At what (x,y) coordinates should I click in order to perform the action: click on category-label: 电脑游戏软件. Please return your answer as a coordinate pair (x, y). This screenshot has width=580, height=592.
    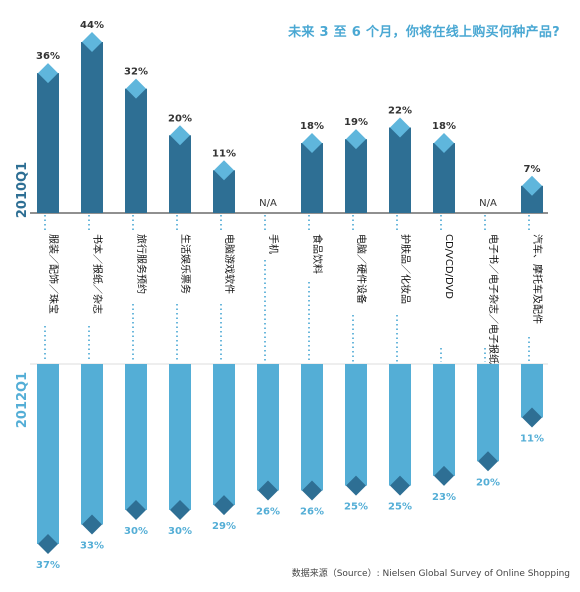
    Looking at the image, I should click on (229, 264).